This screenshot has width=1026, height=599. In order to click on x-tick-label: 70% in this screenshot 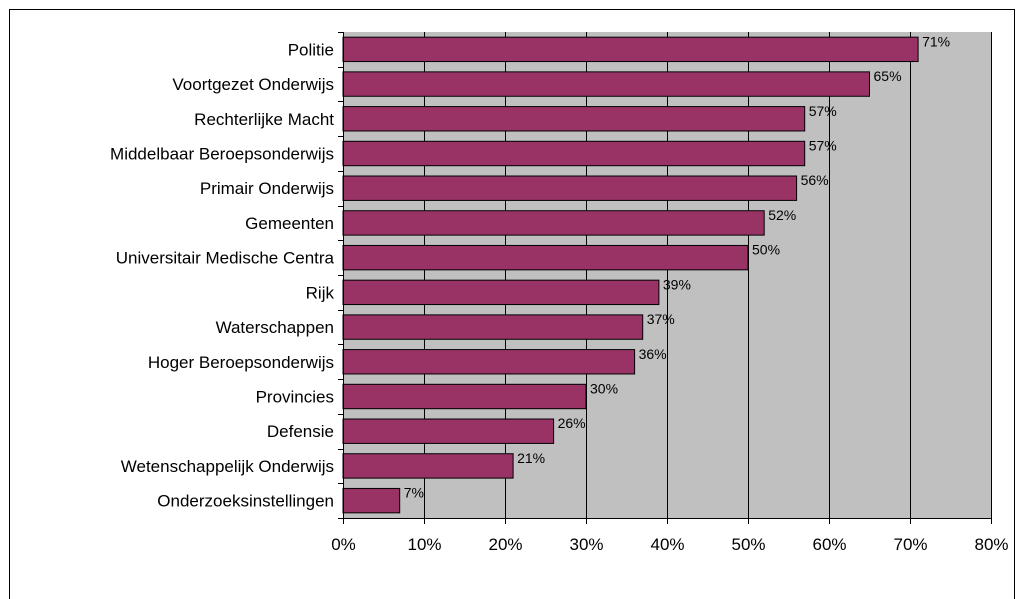, I will do `click(910, 544)`.